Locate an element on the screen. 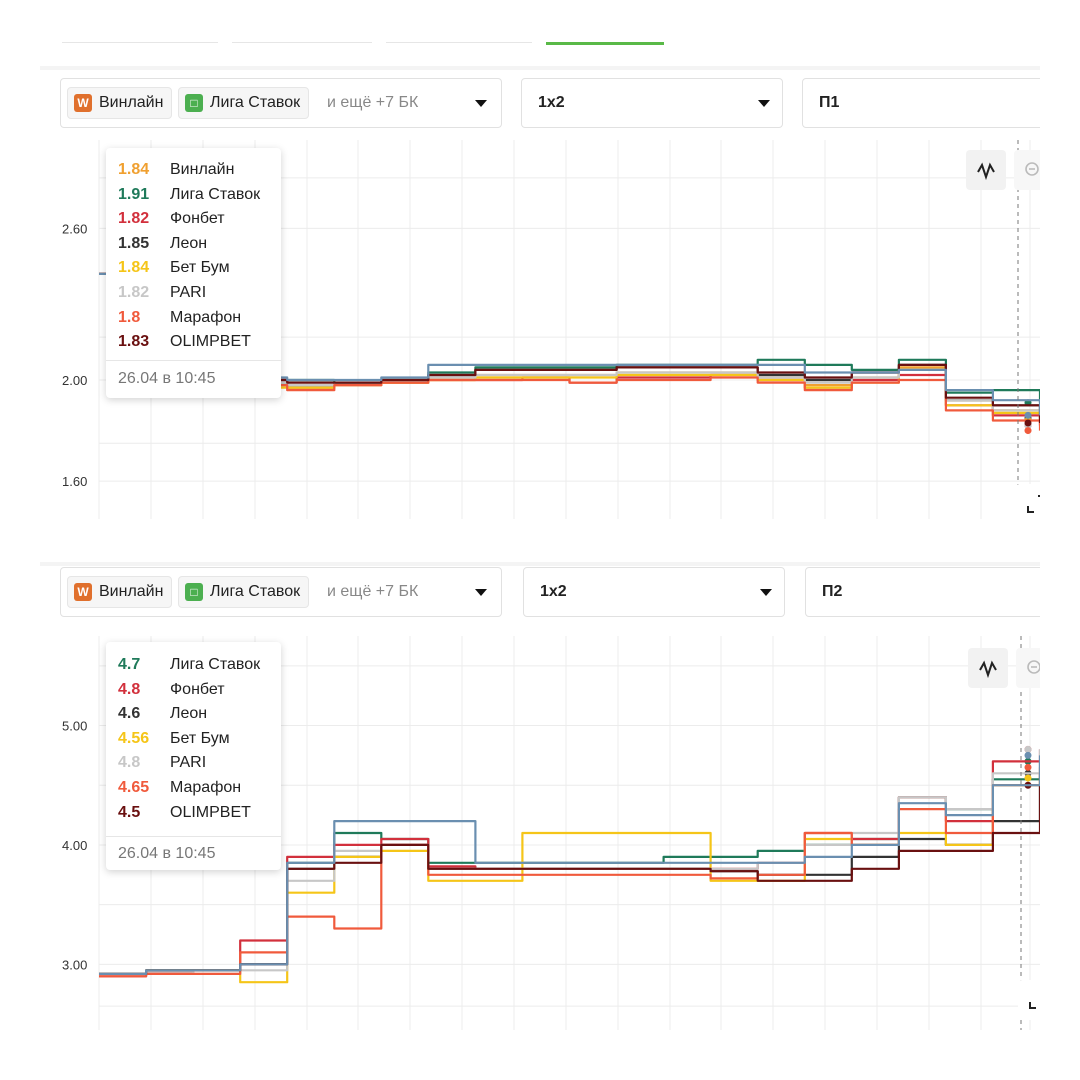 This screenshot has width=1080, height=1080. tooltip-row: 4.65 Марафон is located at coordinates (179, 788).